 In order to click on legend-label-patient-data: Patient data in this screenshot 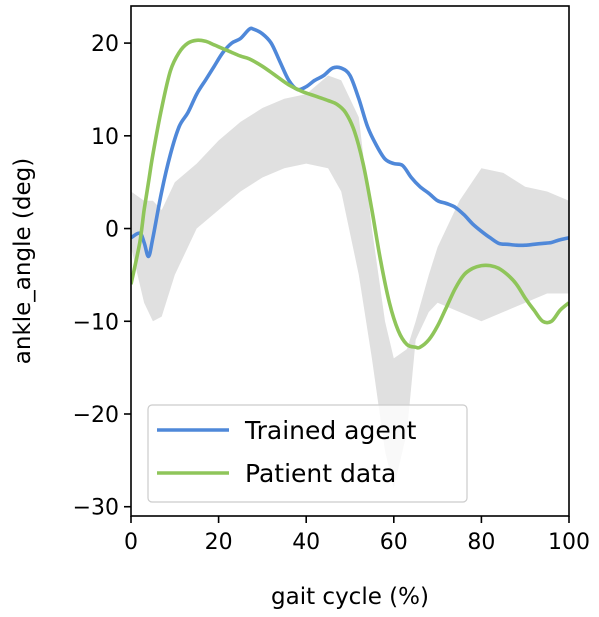, I will do `click(320, 473)`.